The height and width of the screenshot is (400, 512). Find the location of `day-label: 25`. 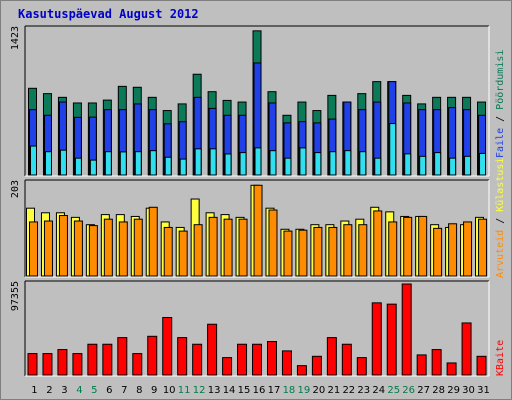

day-label: 25 is located at coordinates (393, 390).